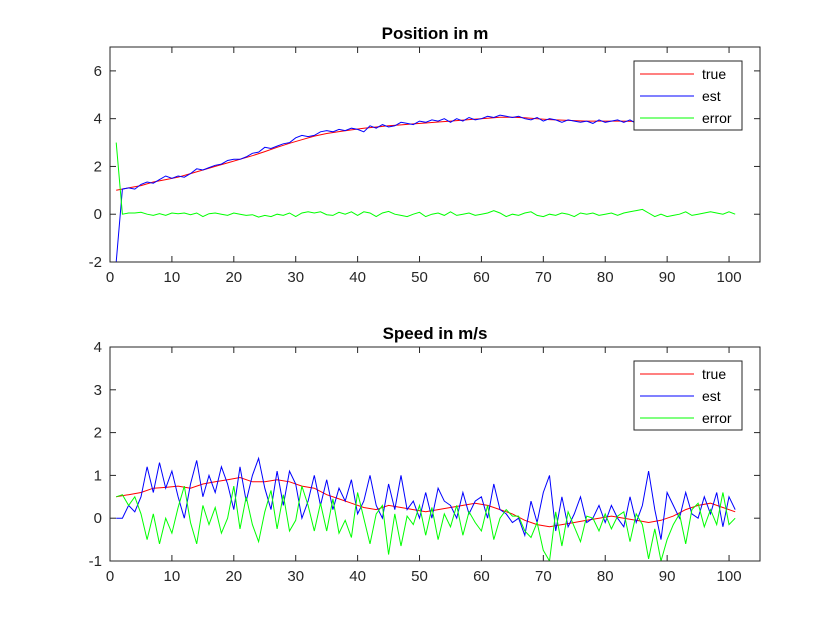 The height and width of the screenshot is (630, 840). What do you see at coordinates (435, 333) in the screenshot?
I see `chart-title: Speed in m/s` at bounding box center [435, 333].